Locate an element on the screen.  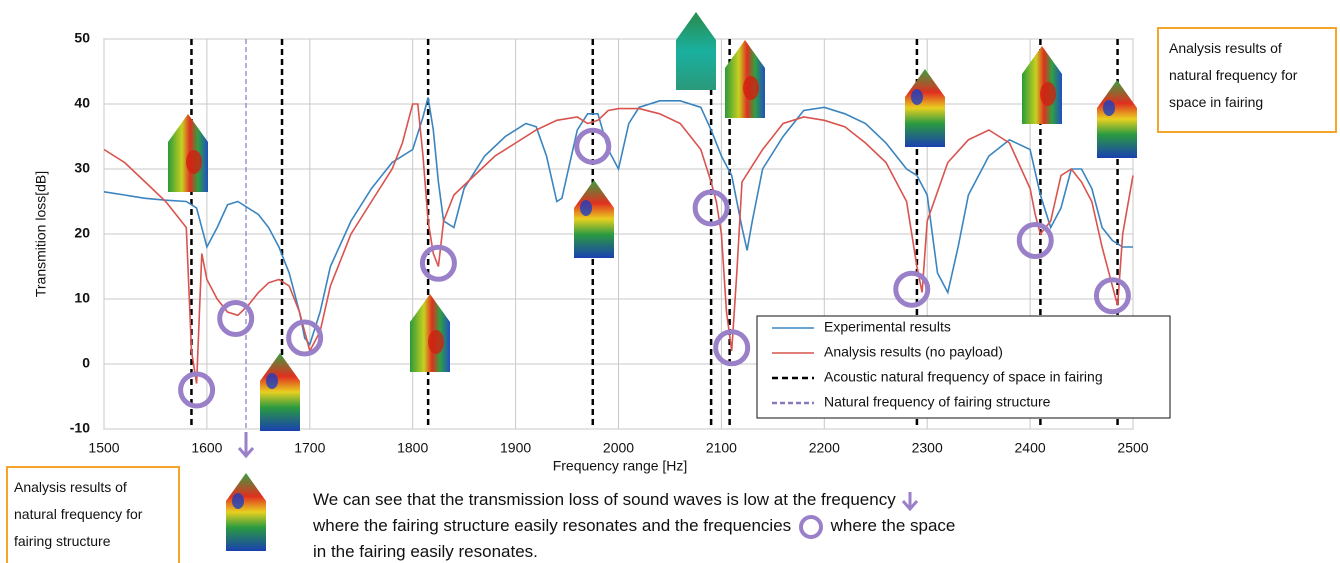
x-tick-label: 1900 is located at coordinates (515, 448).